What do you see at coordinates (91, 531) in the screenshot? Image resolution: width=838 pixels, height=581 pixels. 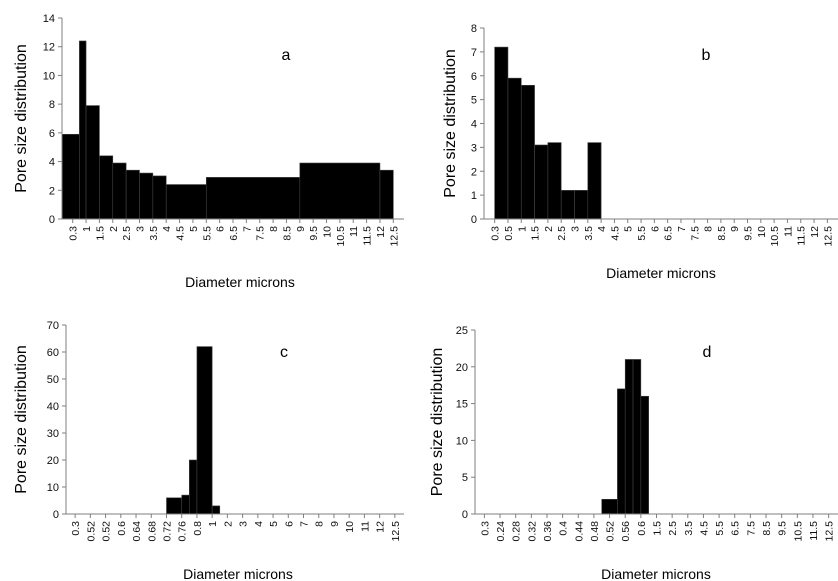 I see `x-tick-label: 0.52` at bounding box center [91, 531].